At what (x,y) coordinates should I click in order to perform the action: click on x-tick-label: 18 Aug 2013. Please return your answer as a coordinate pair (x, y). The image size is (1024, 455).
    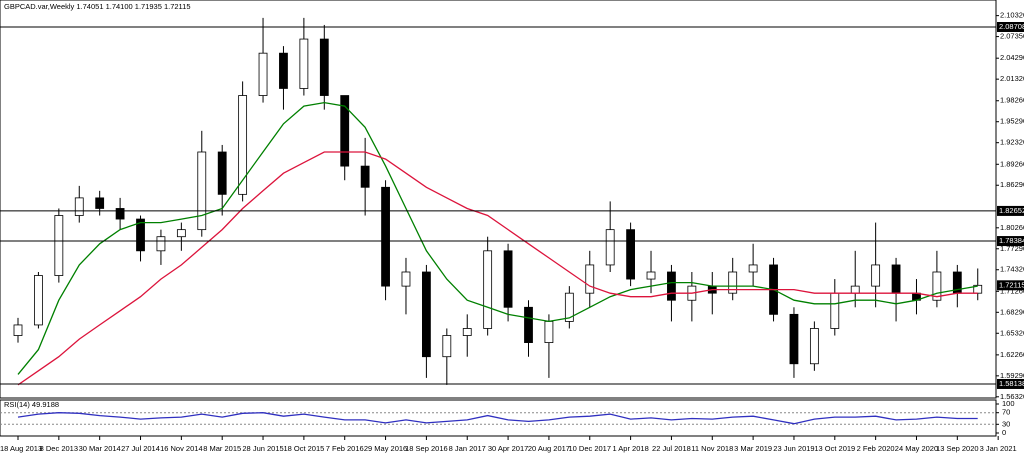
    Looking at the image, I should click on (21, 448).